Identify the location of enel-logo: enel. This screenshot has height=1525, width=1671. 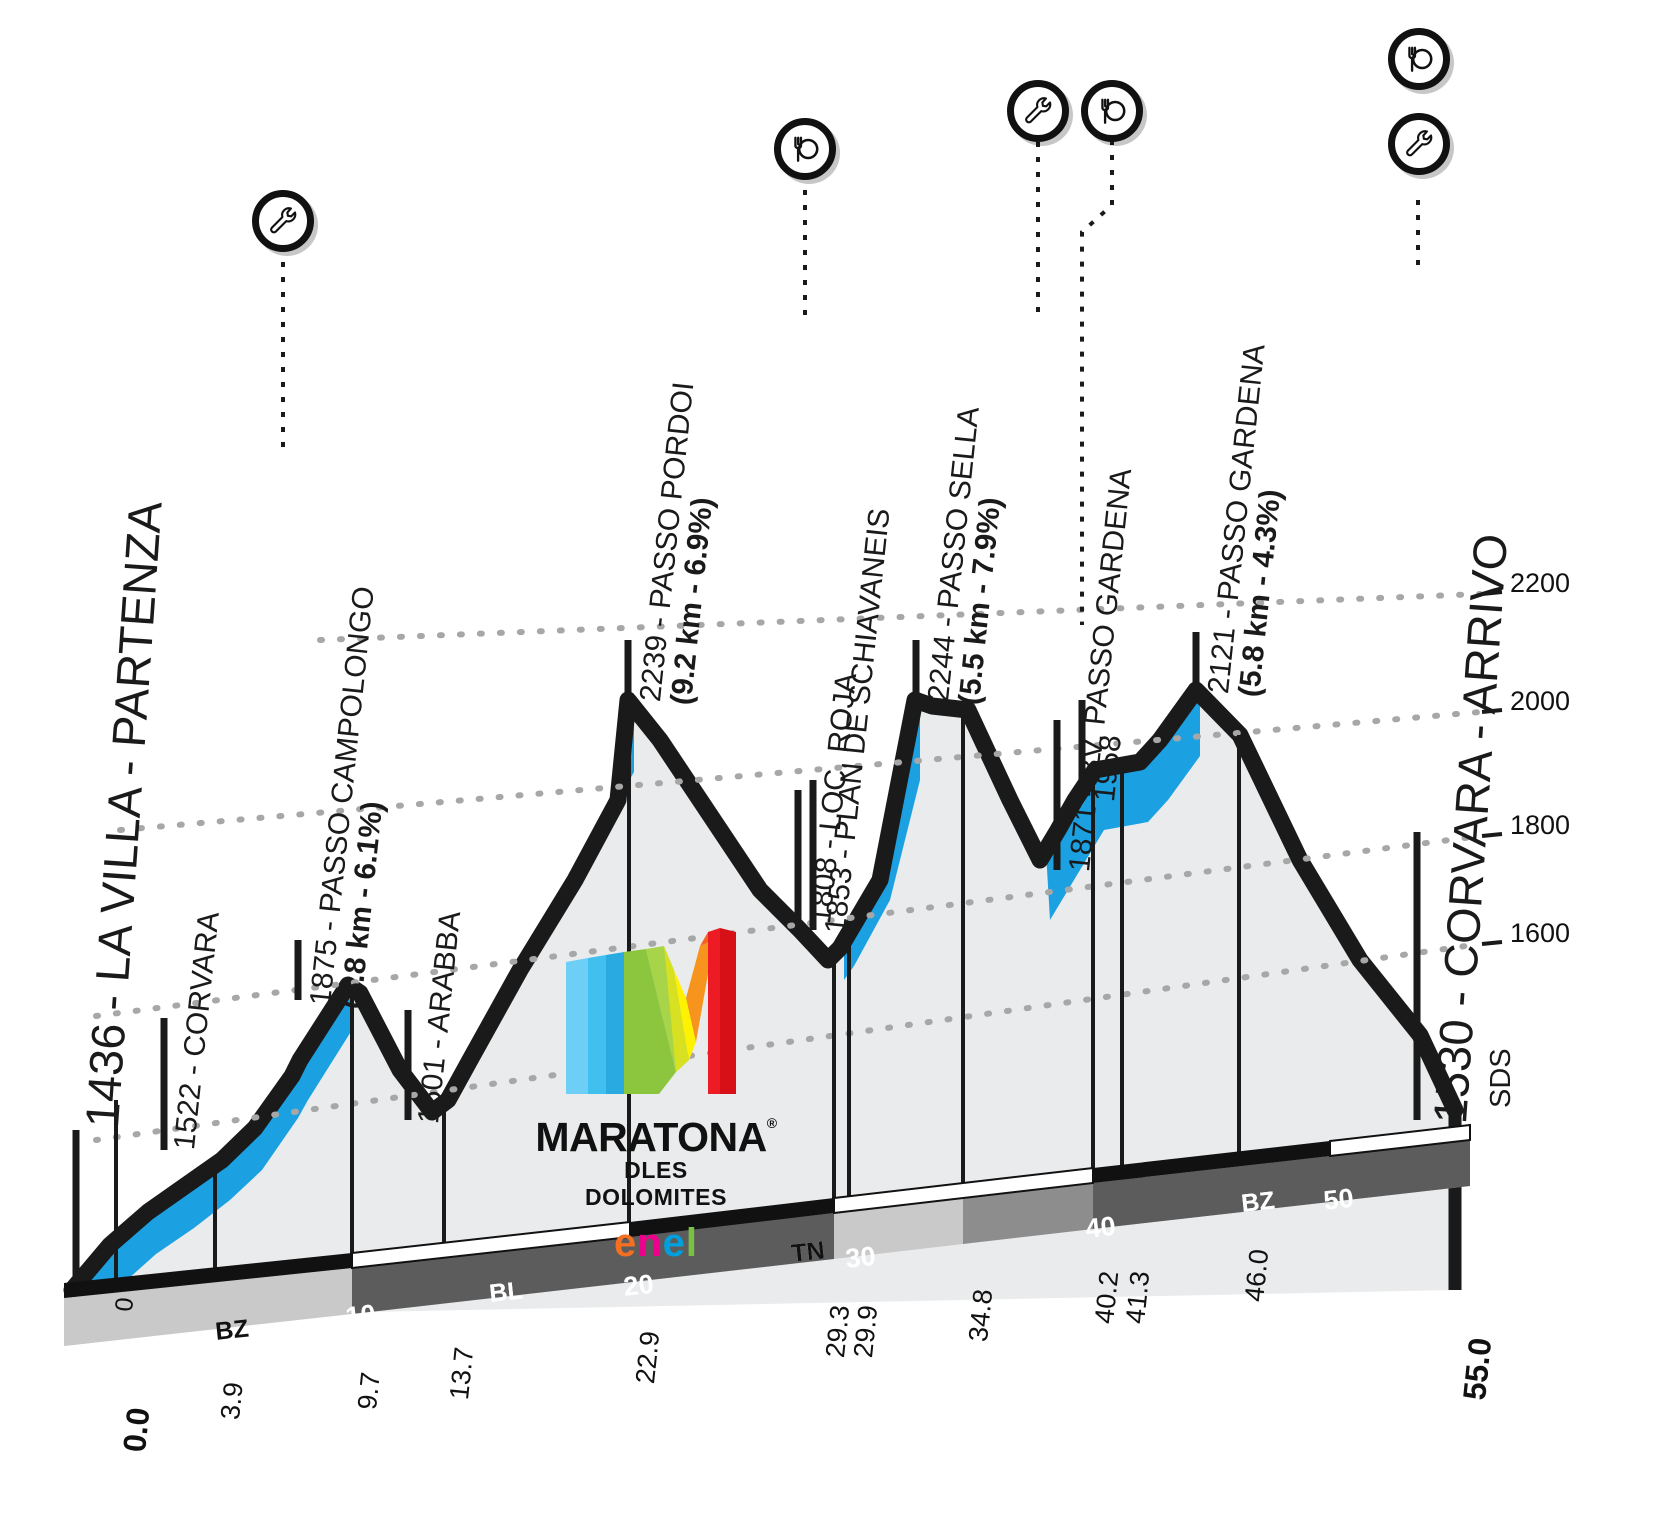
(656, 1243).